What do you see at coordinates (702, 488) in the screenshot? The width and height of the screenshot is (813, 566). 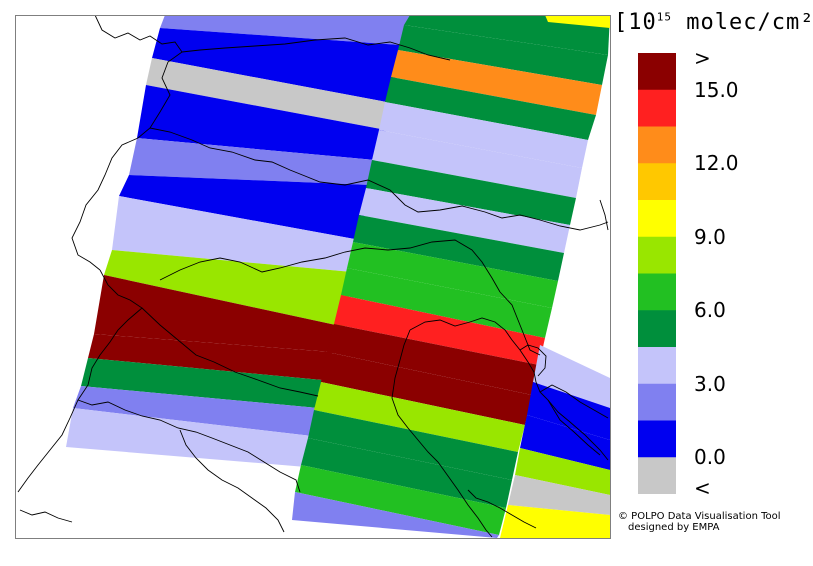 I see `colorbar-tick-below: <` at bounding box center [702, 488].